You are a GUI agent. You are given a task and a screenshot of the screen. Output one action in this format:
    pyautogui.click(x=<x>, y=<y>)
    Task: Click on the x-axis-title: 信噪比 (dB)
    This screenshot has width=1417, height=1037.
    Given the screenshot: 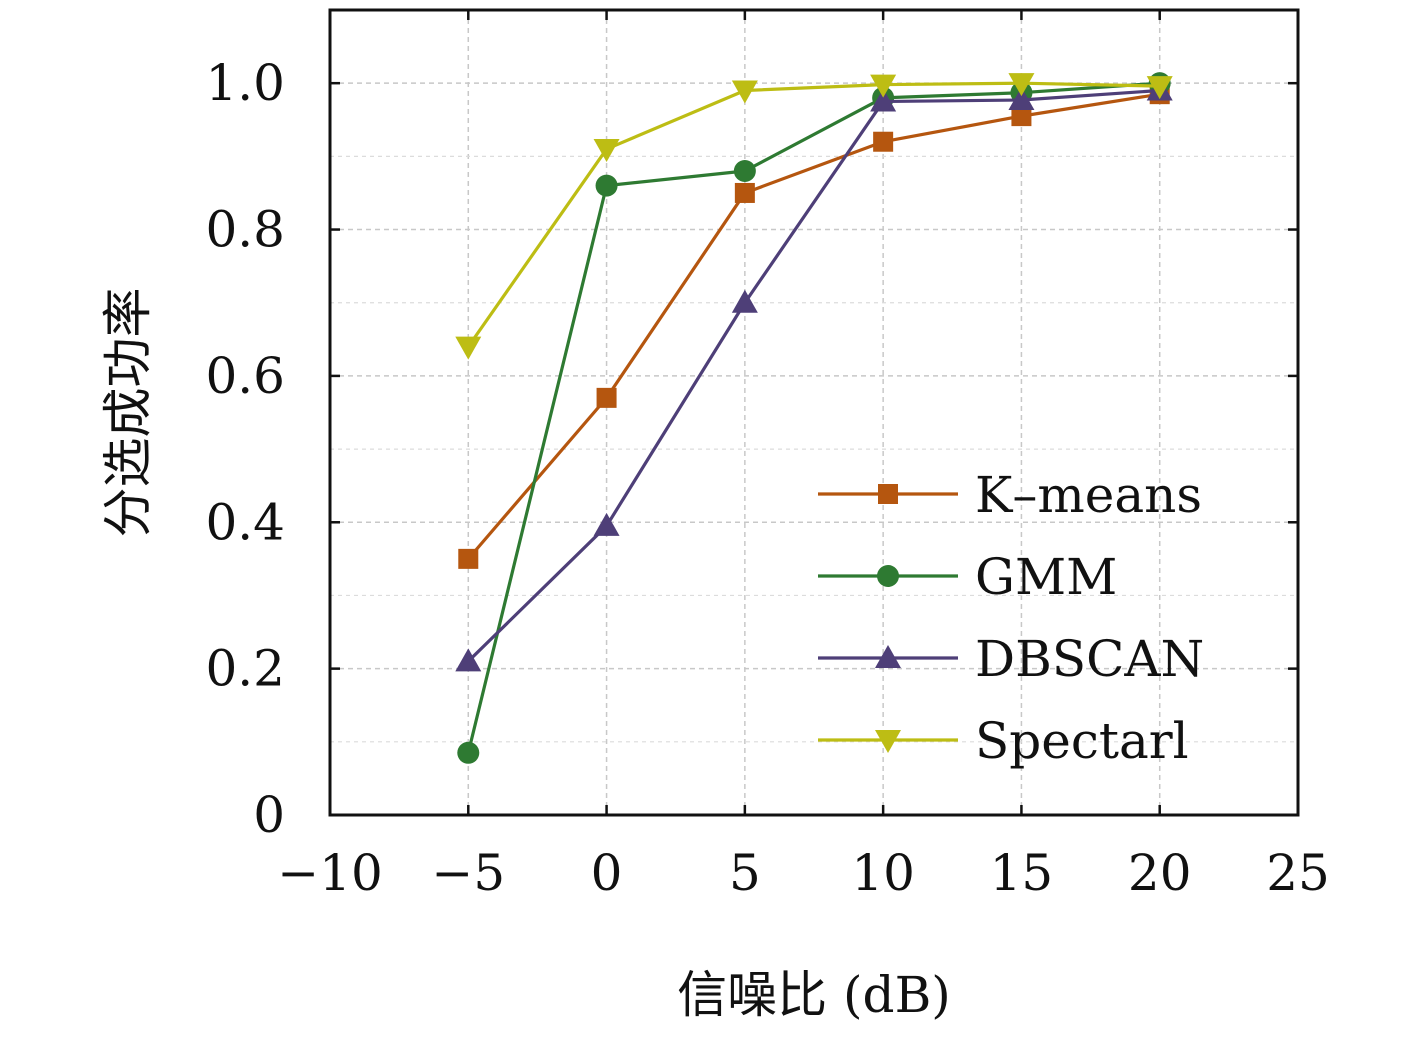 What is the action you would take?
    pyautogui.click(x=814, y=995)
    